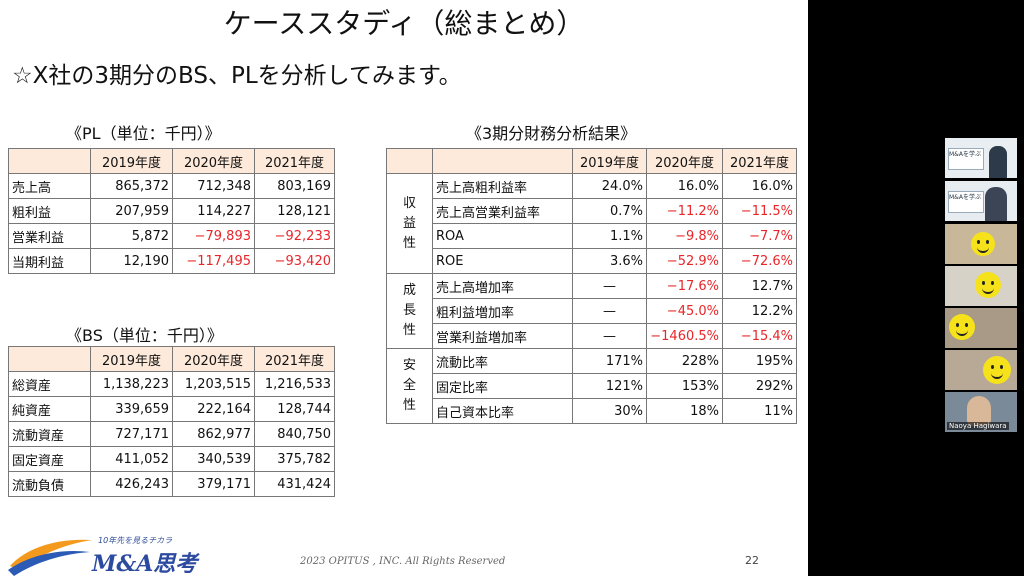 This screenshot has width=1024, height=576. What do you see at coordinates (502, 386) in the screenshot?
I see `row-label: 固定比率` at bounding box center [502, 386].